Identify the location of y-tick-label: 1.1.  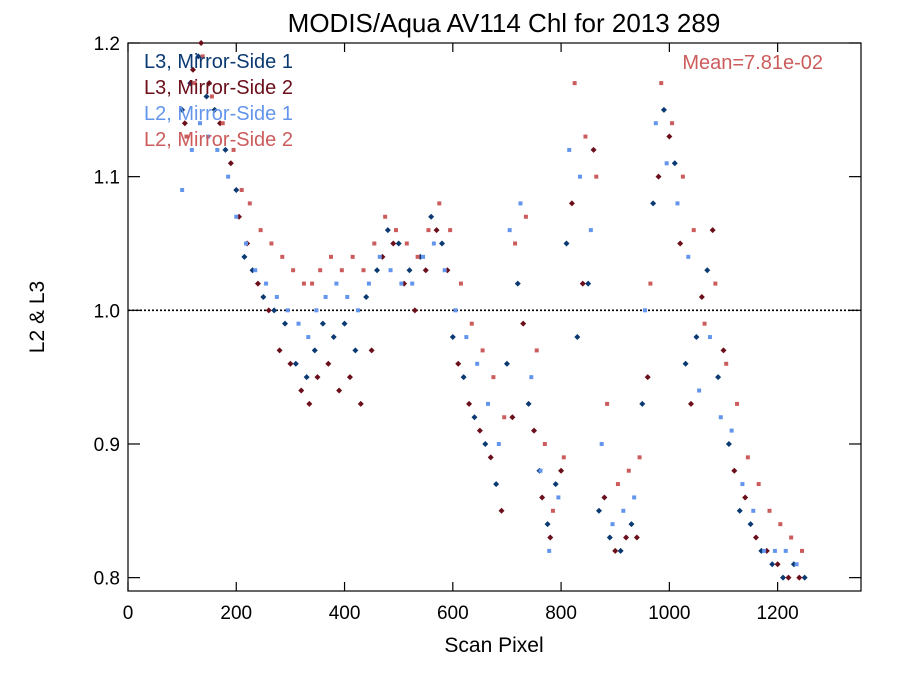
(107, 178).